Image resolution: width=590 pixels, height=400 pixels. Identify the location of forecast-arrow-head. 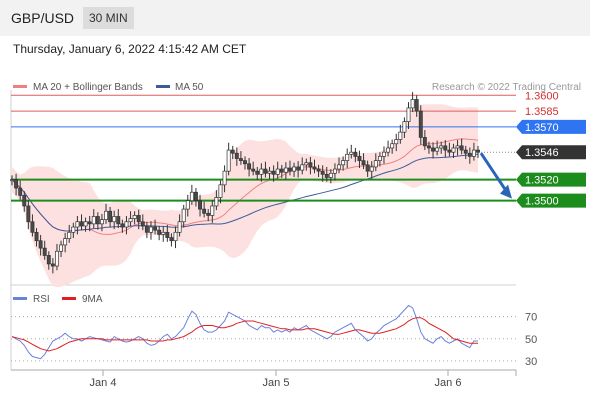
(506, 191).